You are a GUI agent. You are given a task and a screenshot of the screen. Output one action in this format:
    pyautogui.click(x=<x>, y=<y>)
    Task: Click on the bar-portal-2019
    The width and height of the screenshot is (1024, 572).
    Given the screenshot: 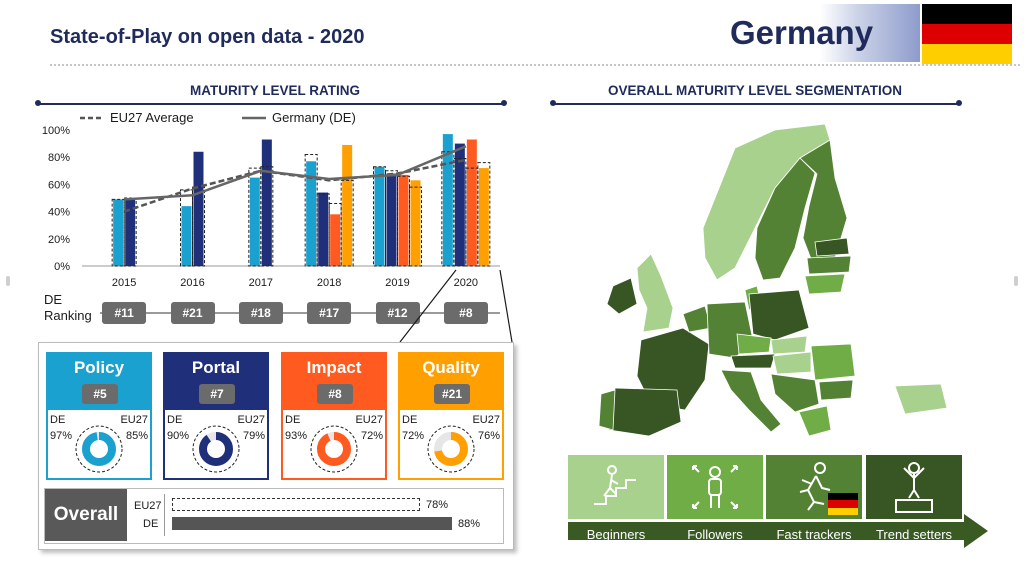 What is the action you would take?
    pyautogui.click(x=391, y=219)
    